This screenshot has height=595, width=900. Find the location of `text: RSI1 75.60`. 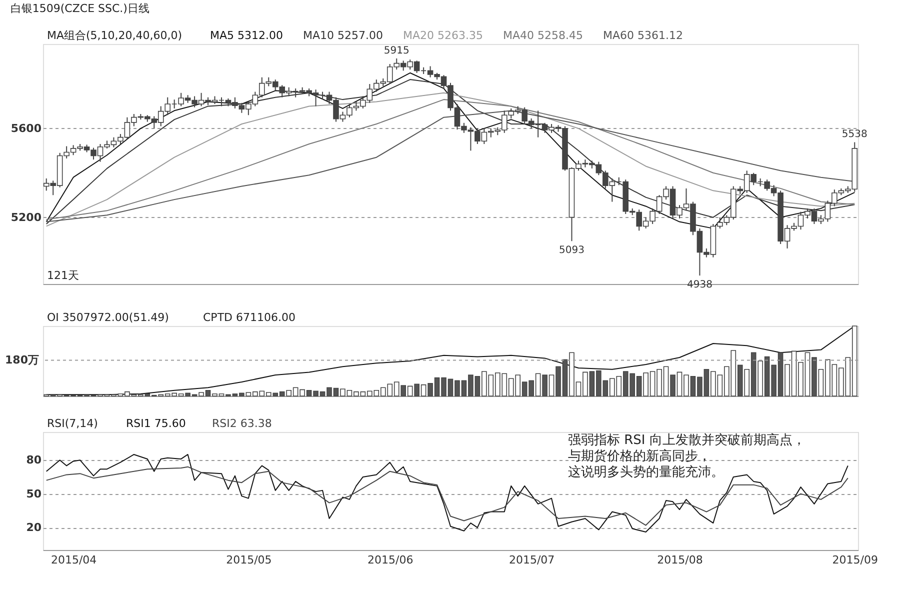

text: RSI1 75.60 is located at coordinates (156, 423).